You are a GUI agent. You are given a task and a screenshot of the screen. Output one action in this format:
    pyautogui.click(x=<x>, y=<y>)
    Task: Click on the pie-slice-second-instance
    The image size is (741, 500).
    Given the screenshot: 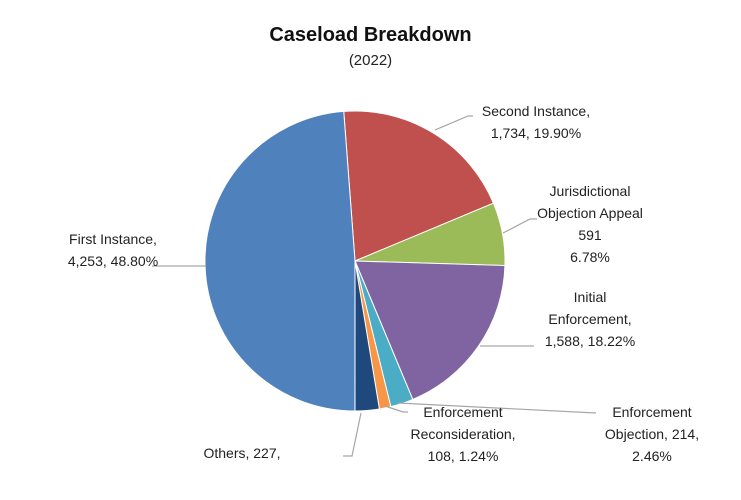 What is the action you would take?
    pyautogui.click(x=419, y=186)
    